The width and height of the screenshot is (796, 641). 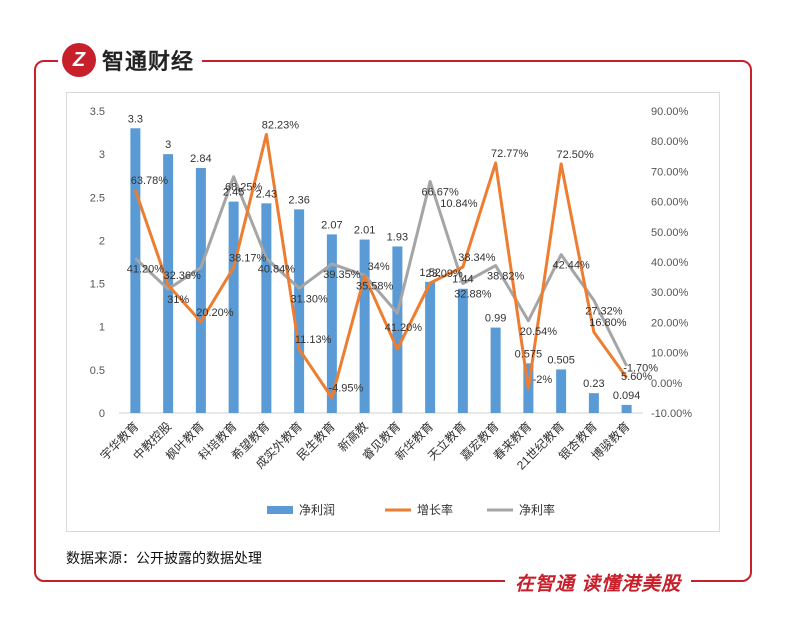 What do you see at coordinates (593, 384) in the screenshot?
I see `bar-data-label: 0.23` at bounding box center [593, 384].